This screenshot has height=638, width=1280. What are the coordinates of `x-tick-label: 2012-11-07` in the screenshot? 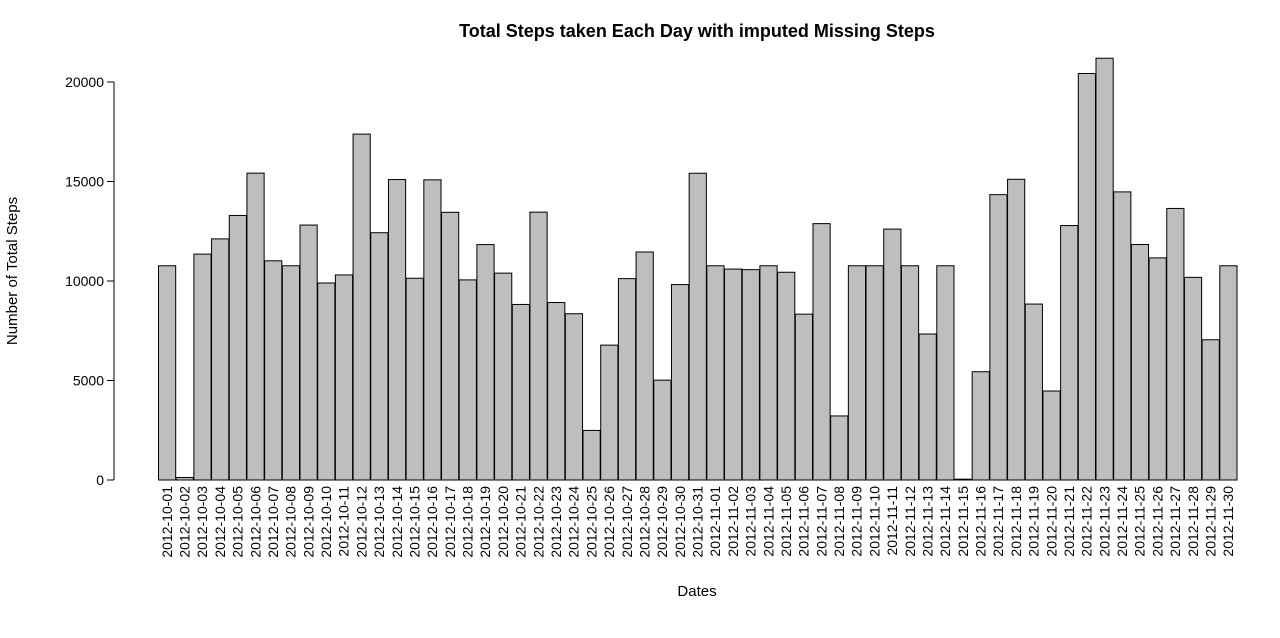 It's located at (821, 521).